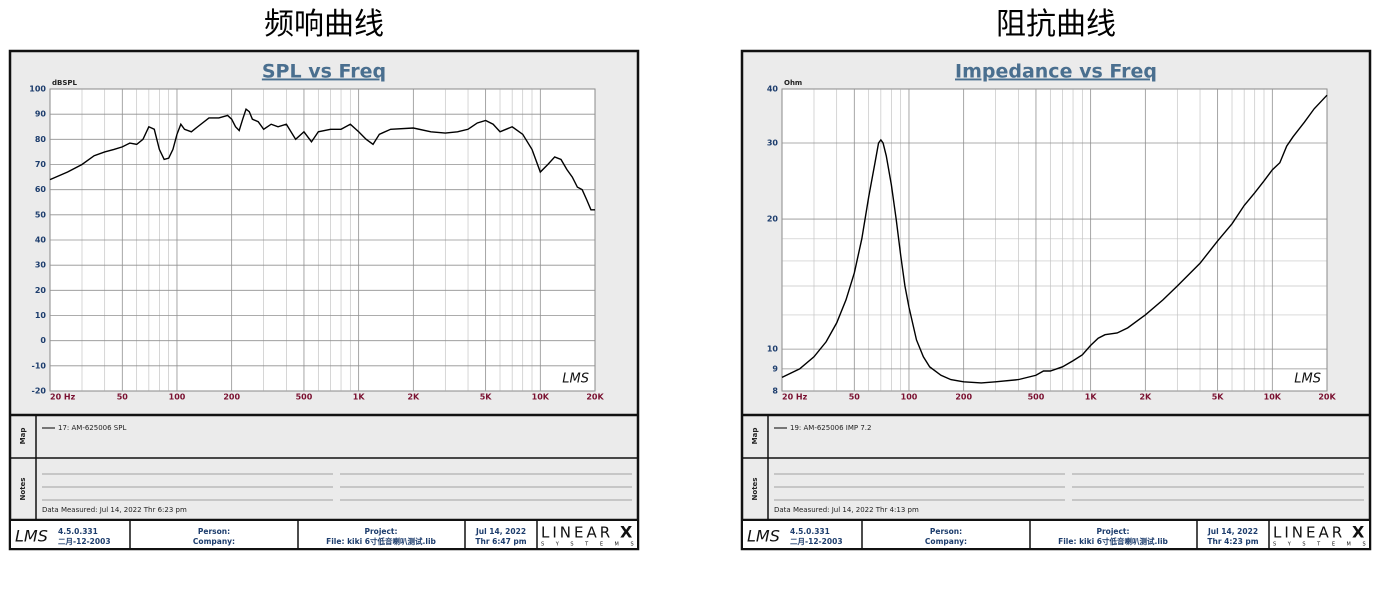  Describe the element at coordinates (500, 541) in the screenshot. I see `footer-time: Thr 6:47 pm` at that location.